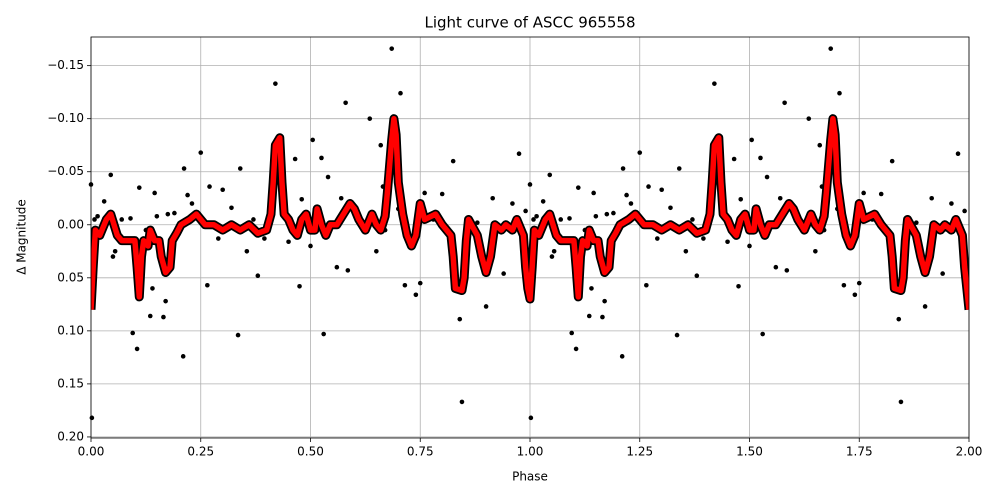 The width and height of the screenshot is (1000, 500). Describe the element at coordinates (530, 452) in the screenshot. I see `x-tick-label: 1.00` at that location.